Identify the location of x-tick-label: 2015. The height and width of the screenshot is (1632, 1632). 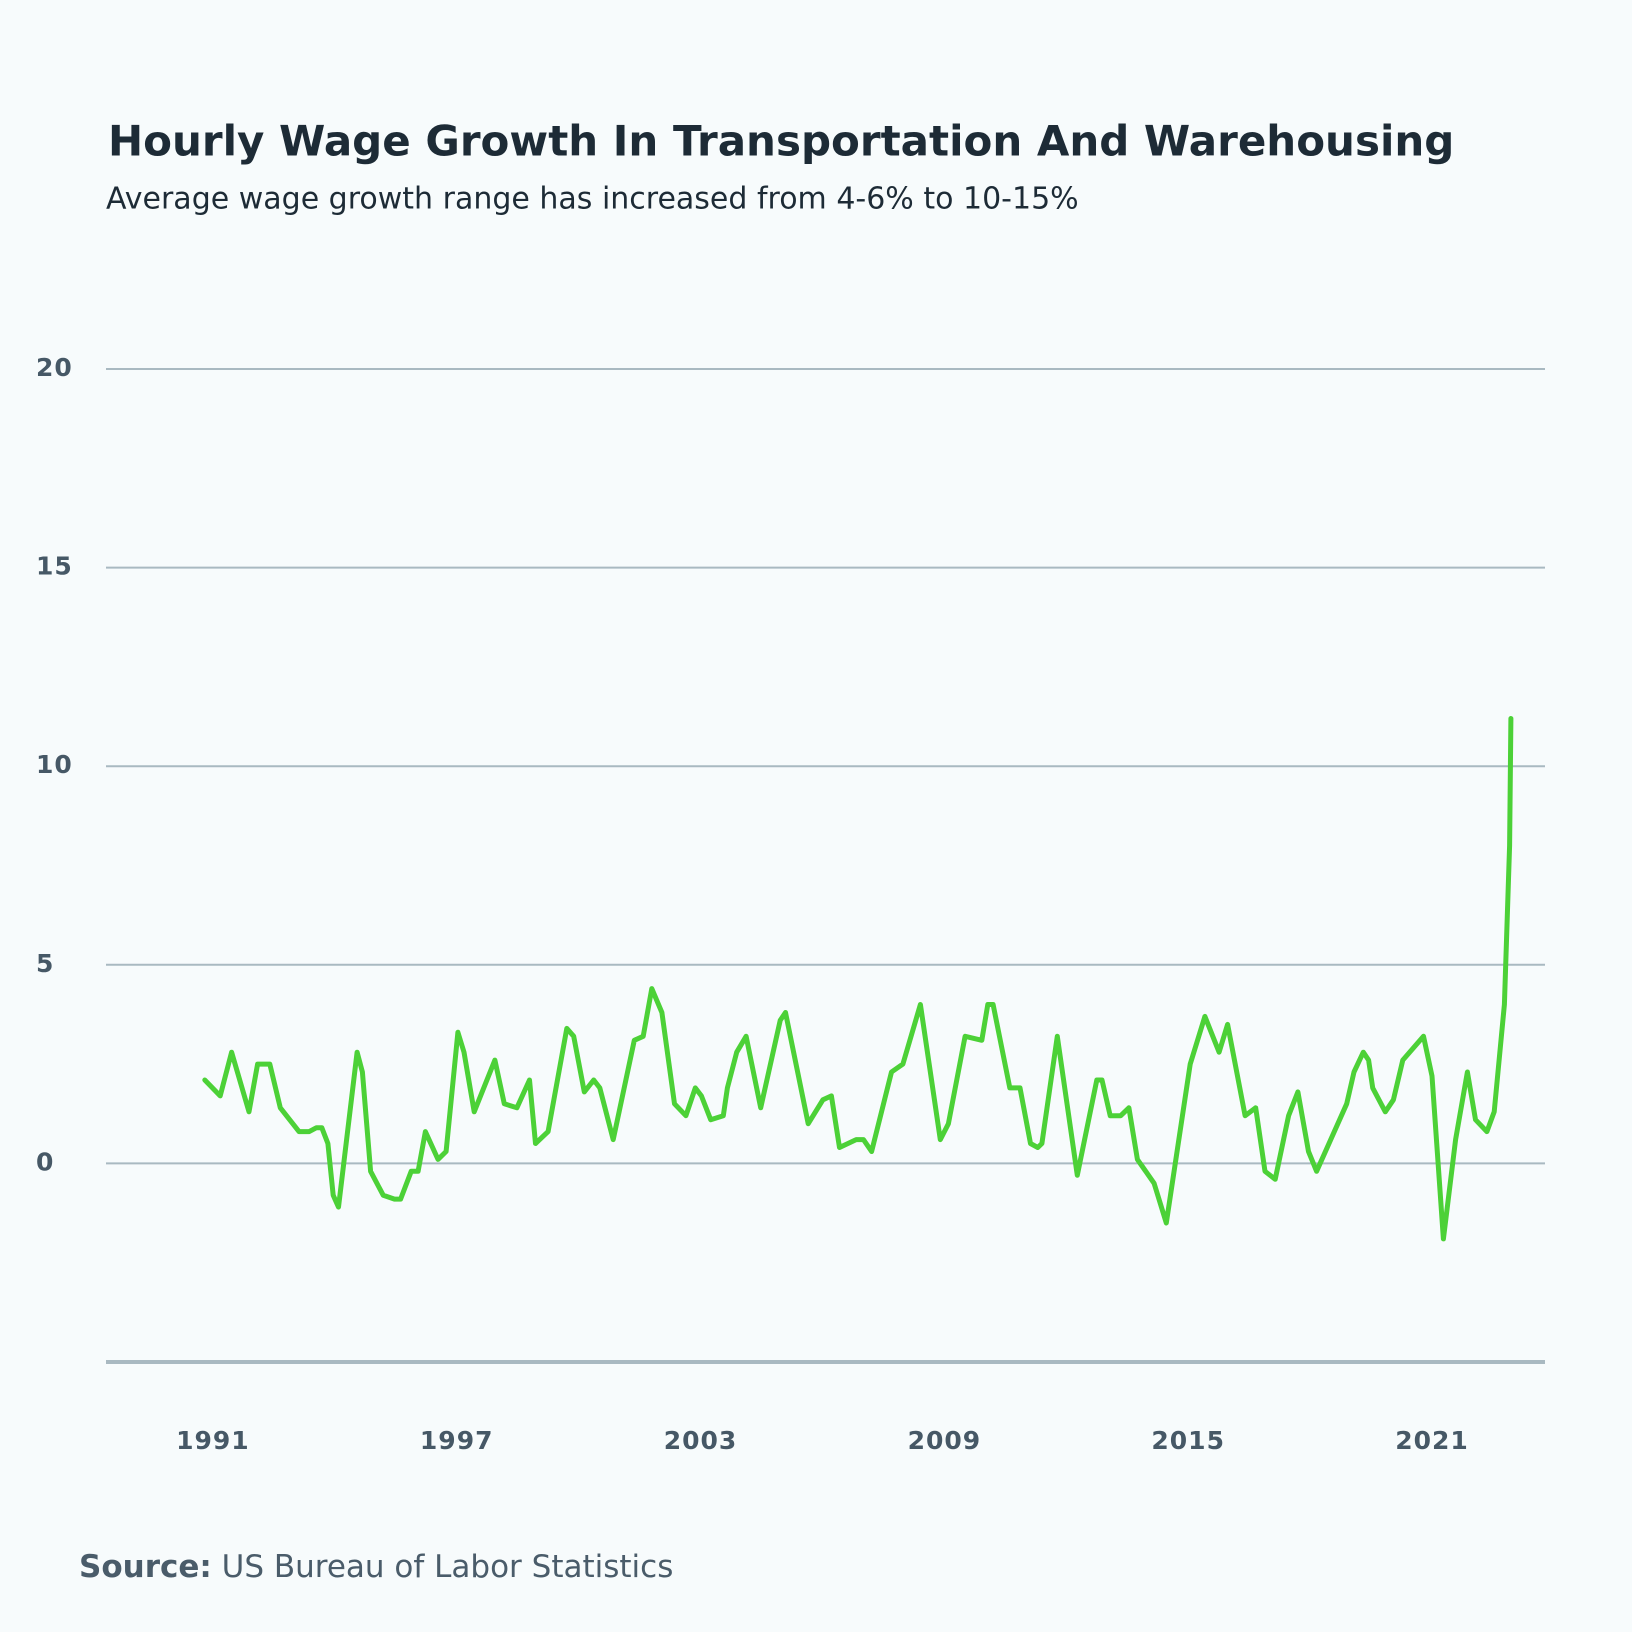
(1188, 1440).